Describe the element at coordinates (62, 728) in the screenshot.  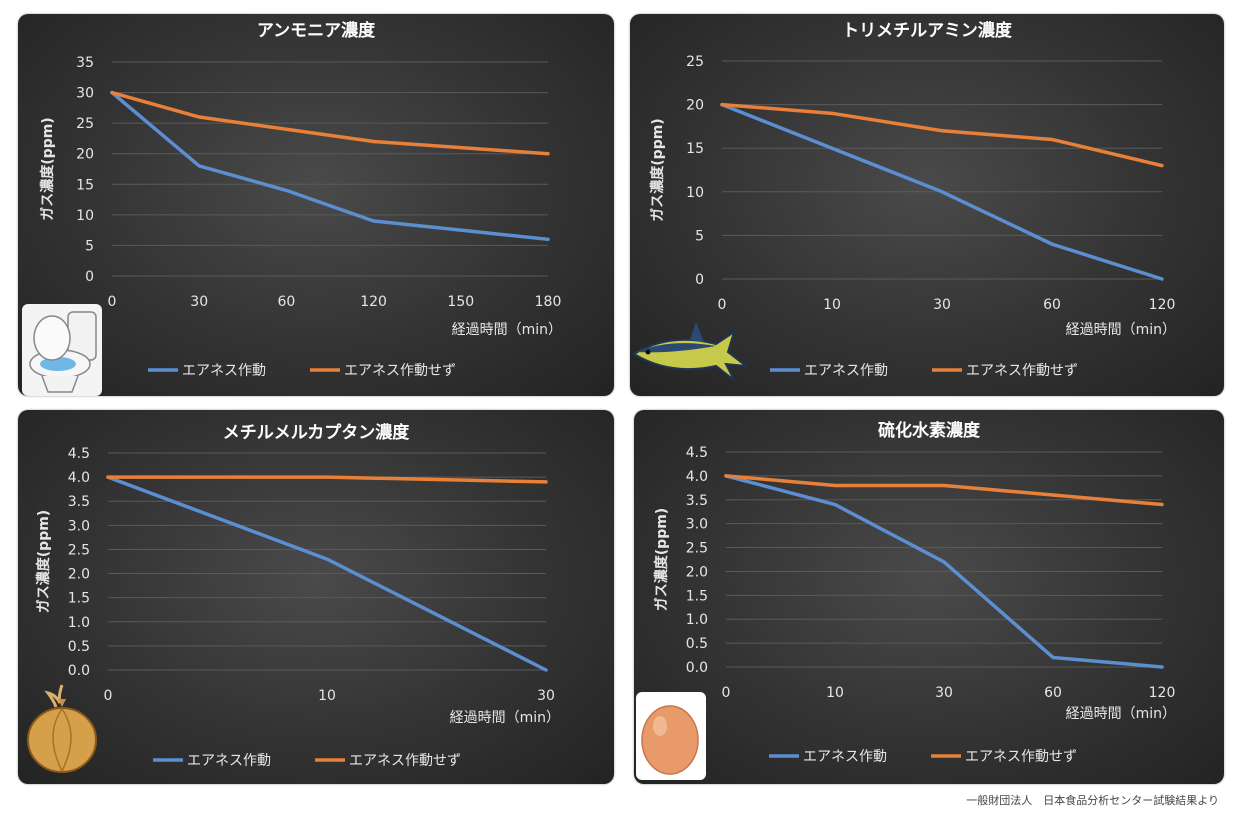
I see `onion-icon` at that location.